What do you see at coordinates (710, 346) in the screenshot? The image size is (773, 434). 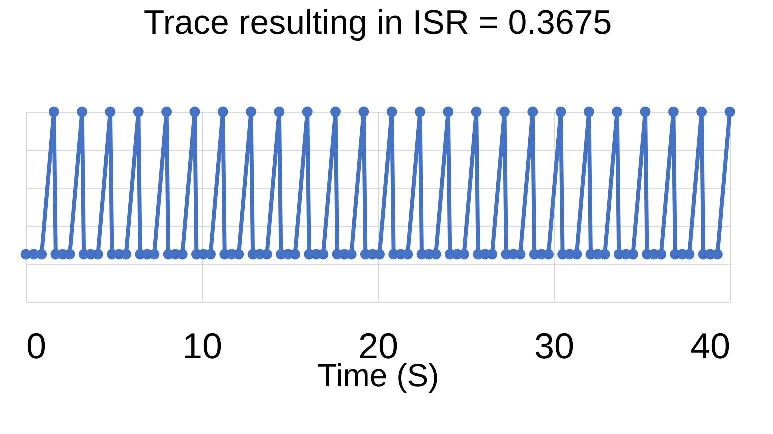 I see `x-tick-label: 40` at bounding box center [710, 346].